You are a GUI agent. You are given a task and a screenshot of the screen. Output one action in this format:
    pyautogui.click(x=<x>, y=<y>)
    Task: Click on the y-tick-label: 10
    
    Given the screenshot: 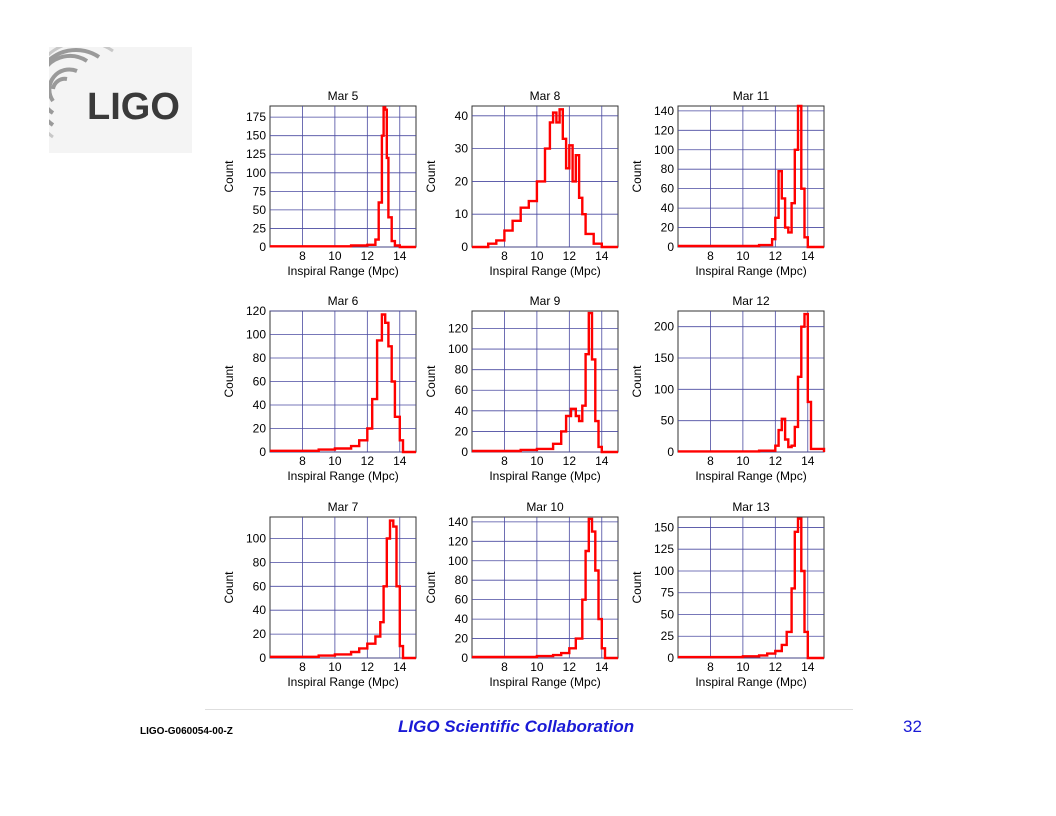 What is the action you would take?
    pyautogui.click(x=462, y=214)
    